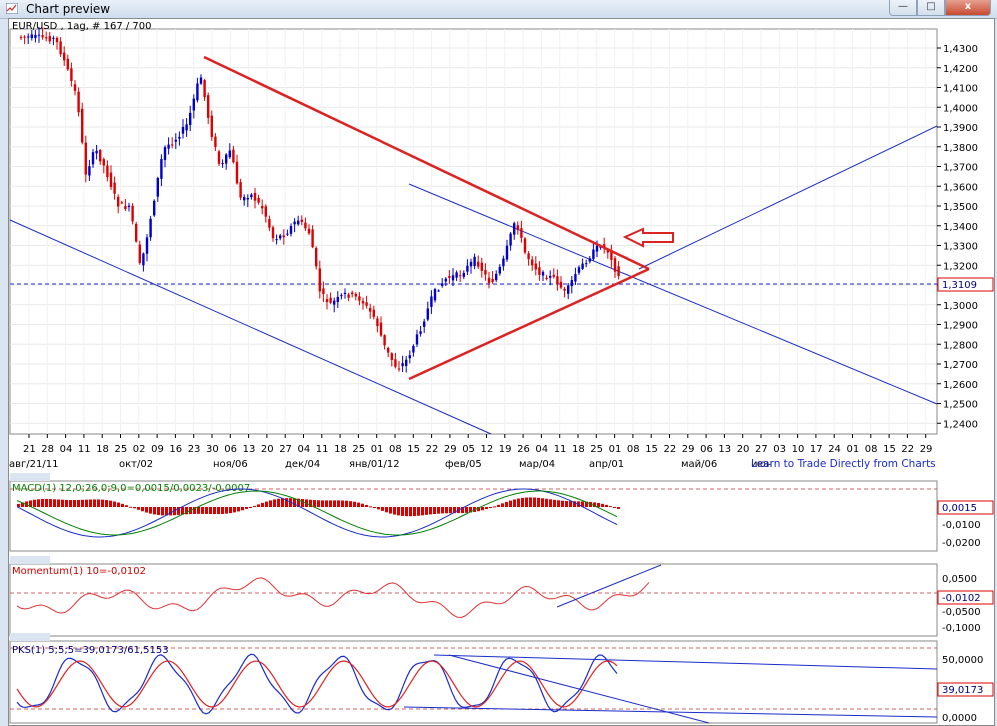 The image size is (997, 726). What do you see at coordinates (529, 324) in the screenshot?
I see `triangle-lower-line` at bounding box center [529, 324].